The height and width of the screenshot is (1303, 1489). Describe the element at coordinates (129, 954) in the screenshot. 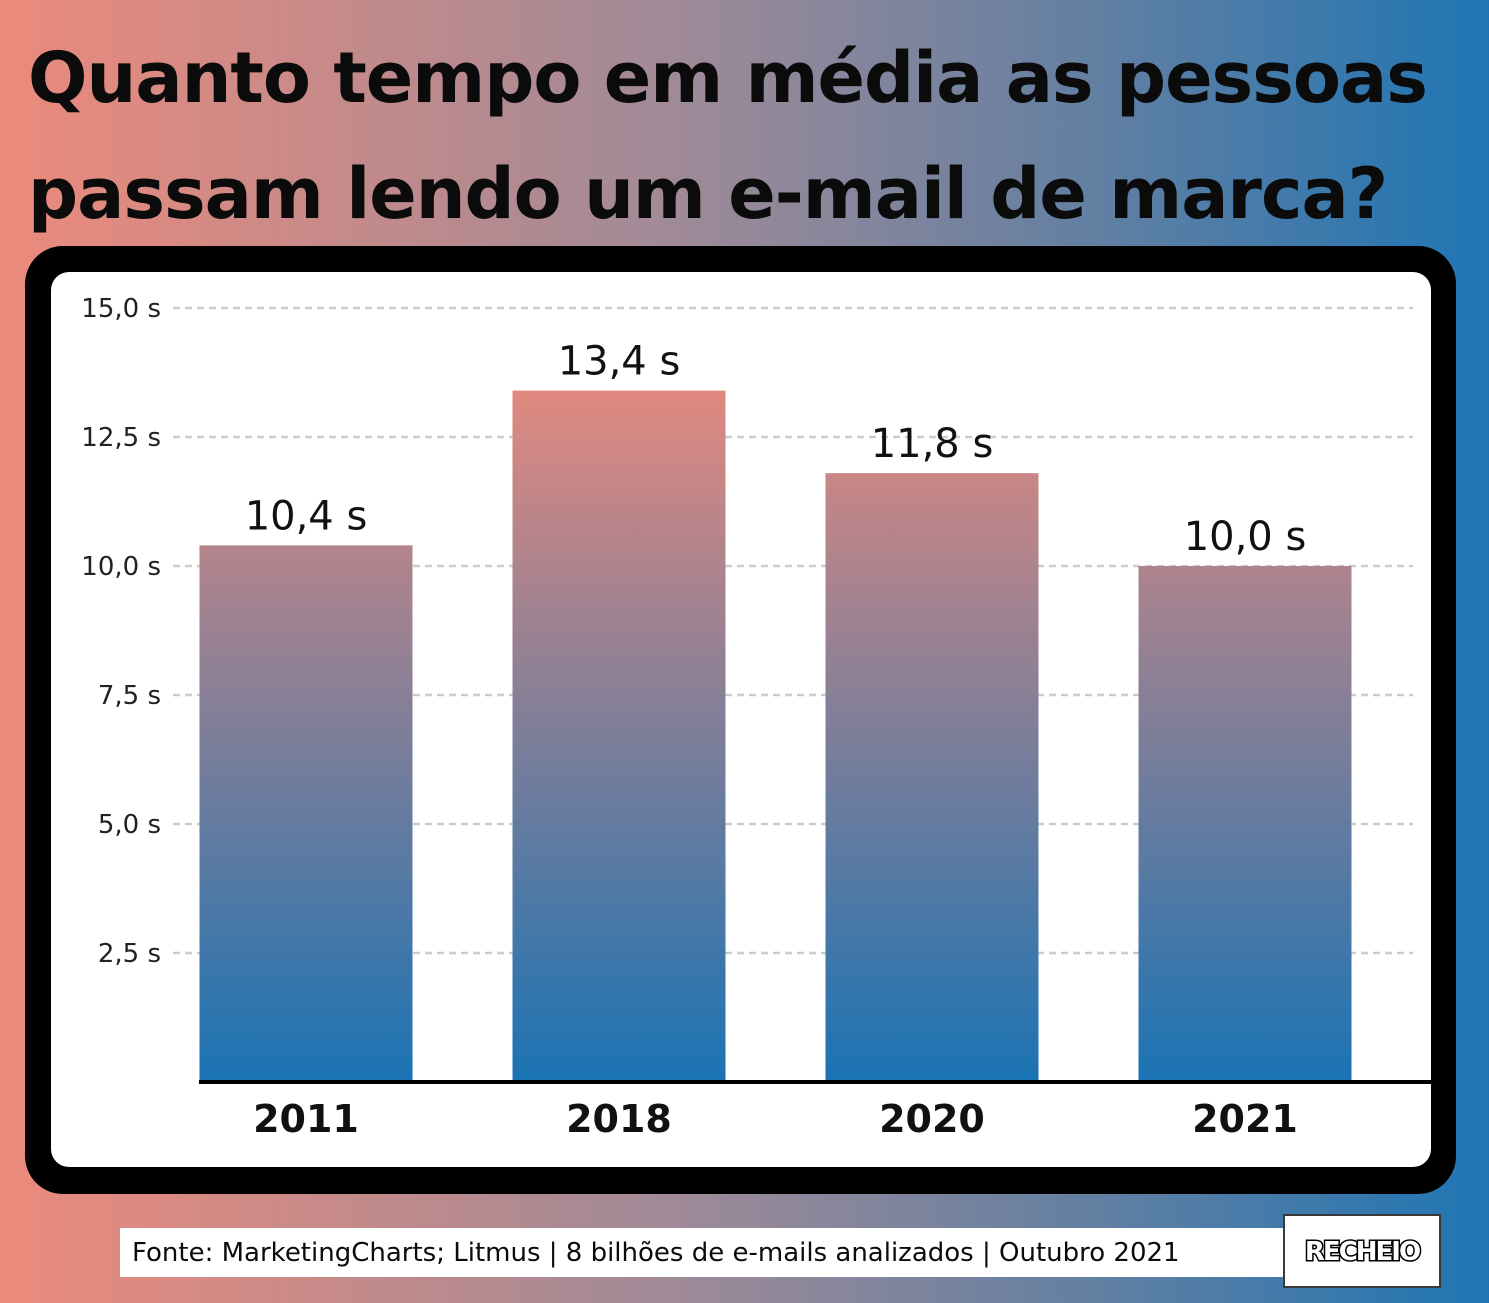

I see `y-tick-label: 2,5 s` at that location.